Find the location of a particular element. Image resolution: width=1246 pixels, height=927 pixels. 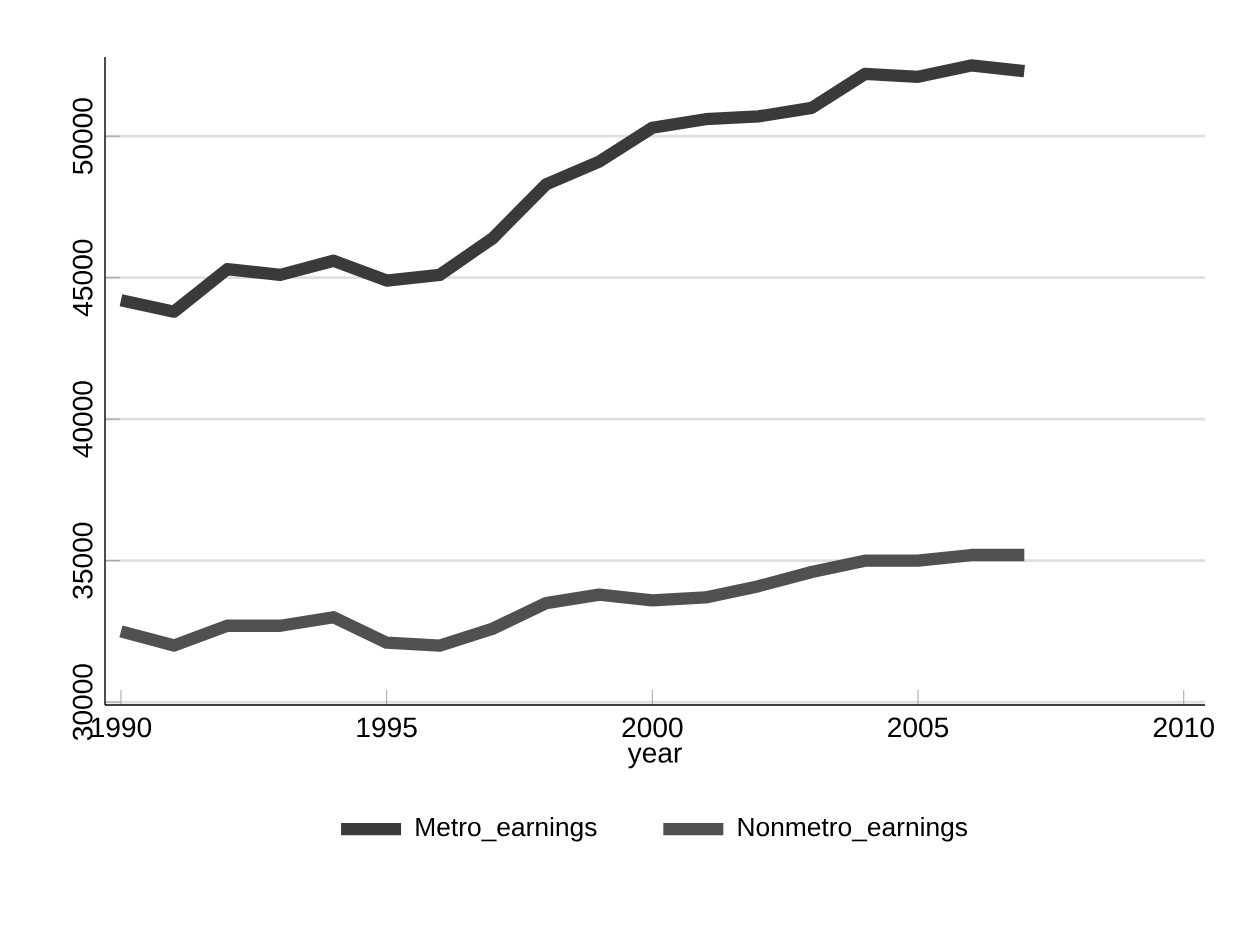

legend-label: Metro_earnings is located at coordinates (506, 829).